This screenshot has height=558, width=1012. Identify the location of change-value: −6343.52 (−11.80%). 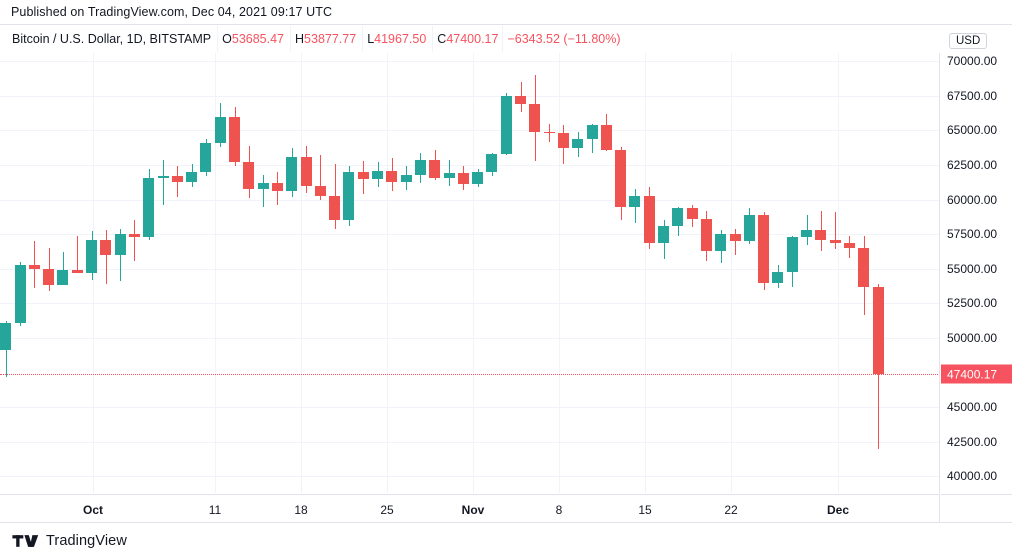
(564, 39).